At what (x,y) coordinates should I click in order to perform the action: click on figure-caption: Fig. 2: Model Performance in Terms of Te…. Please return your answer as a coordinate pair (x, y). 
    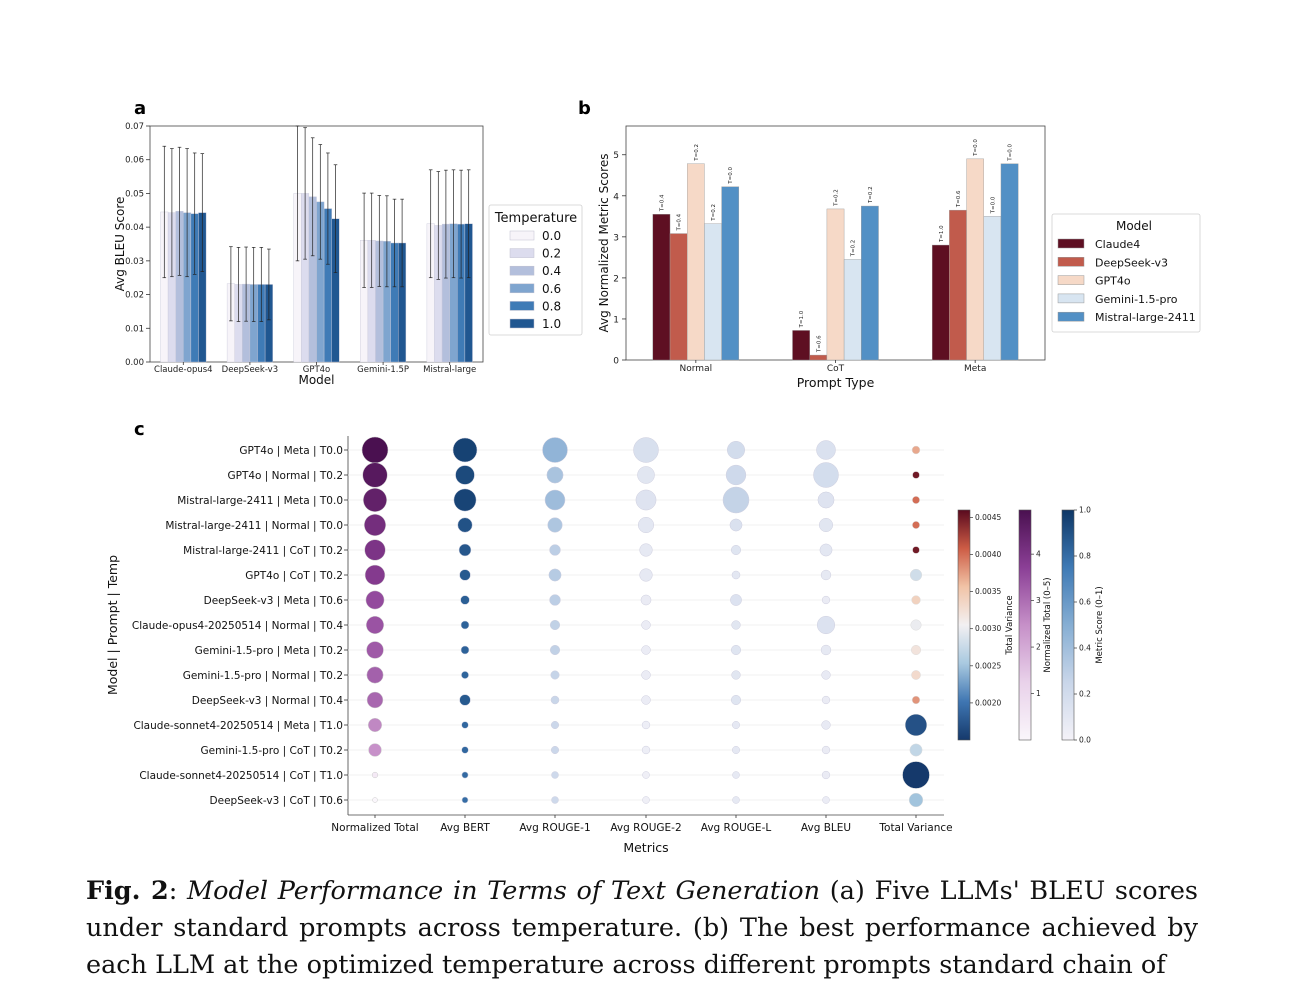
    Looking at the image, I should click on (642, 928).